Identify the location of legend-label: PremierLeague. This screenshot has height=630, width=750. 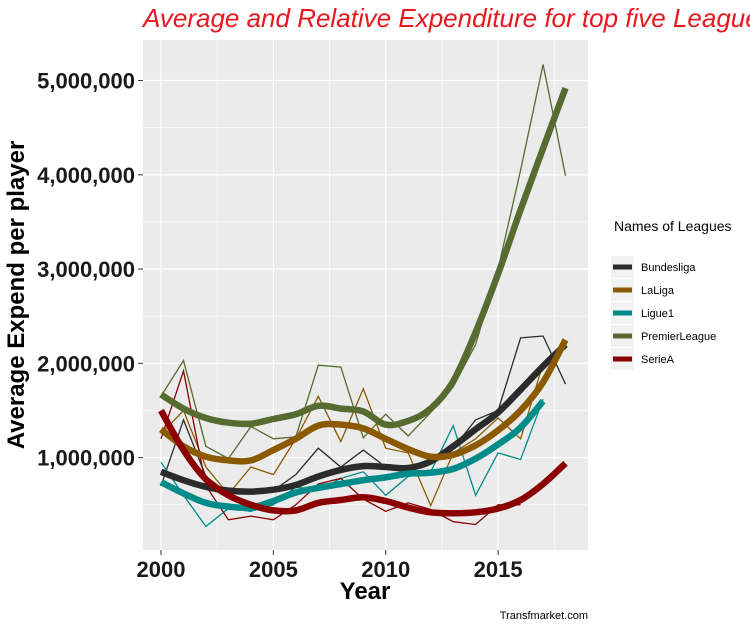
(678, 337).